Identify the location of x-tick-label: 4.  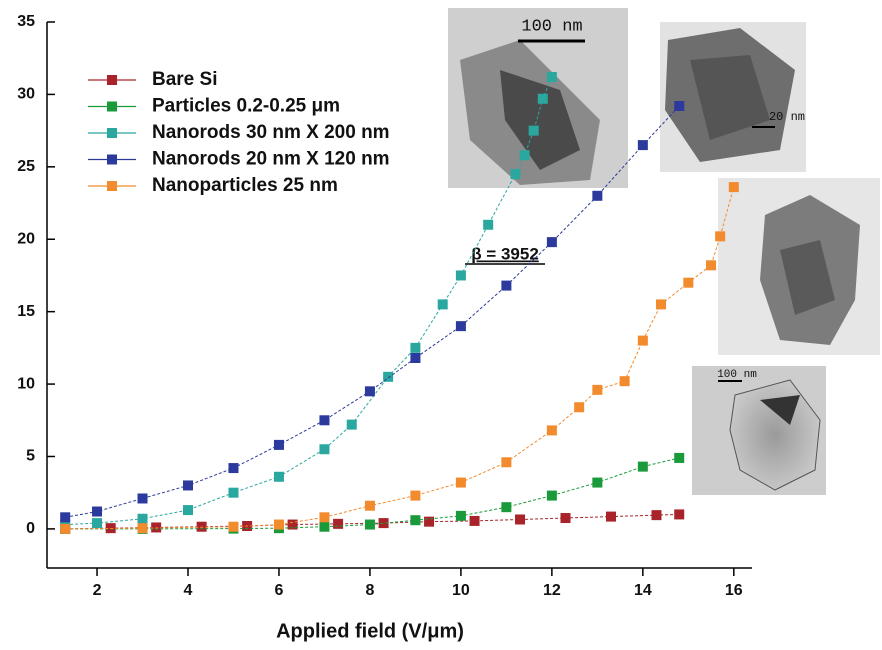
(188, 590).